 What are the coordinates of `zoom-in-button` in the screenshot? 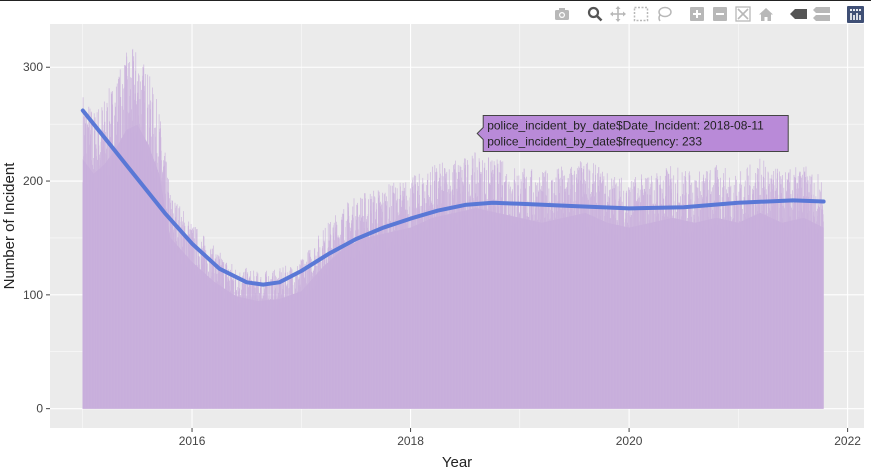 It's located at (697, 14).